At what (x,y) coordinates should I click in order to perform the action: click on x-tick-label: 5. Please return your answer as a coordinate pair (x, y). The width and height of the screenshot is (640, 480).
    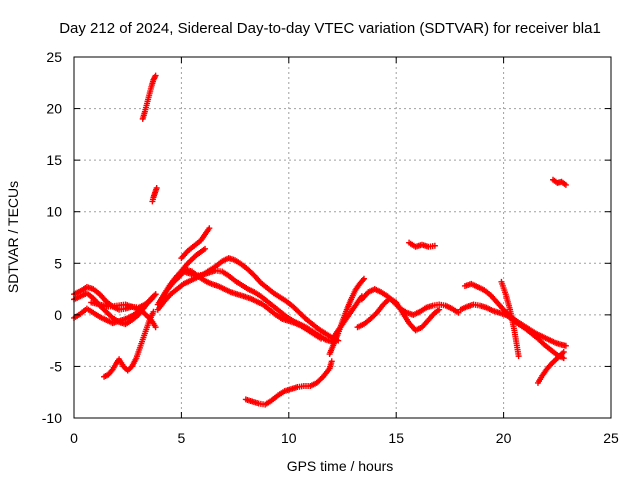
    Looking at the image, I should click on (182, 438).